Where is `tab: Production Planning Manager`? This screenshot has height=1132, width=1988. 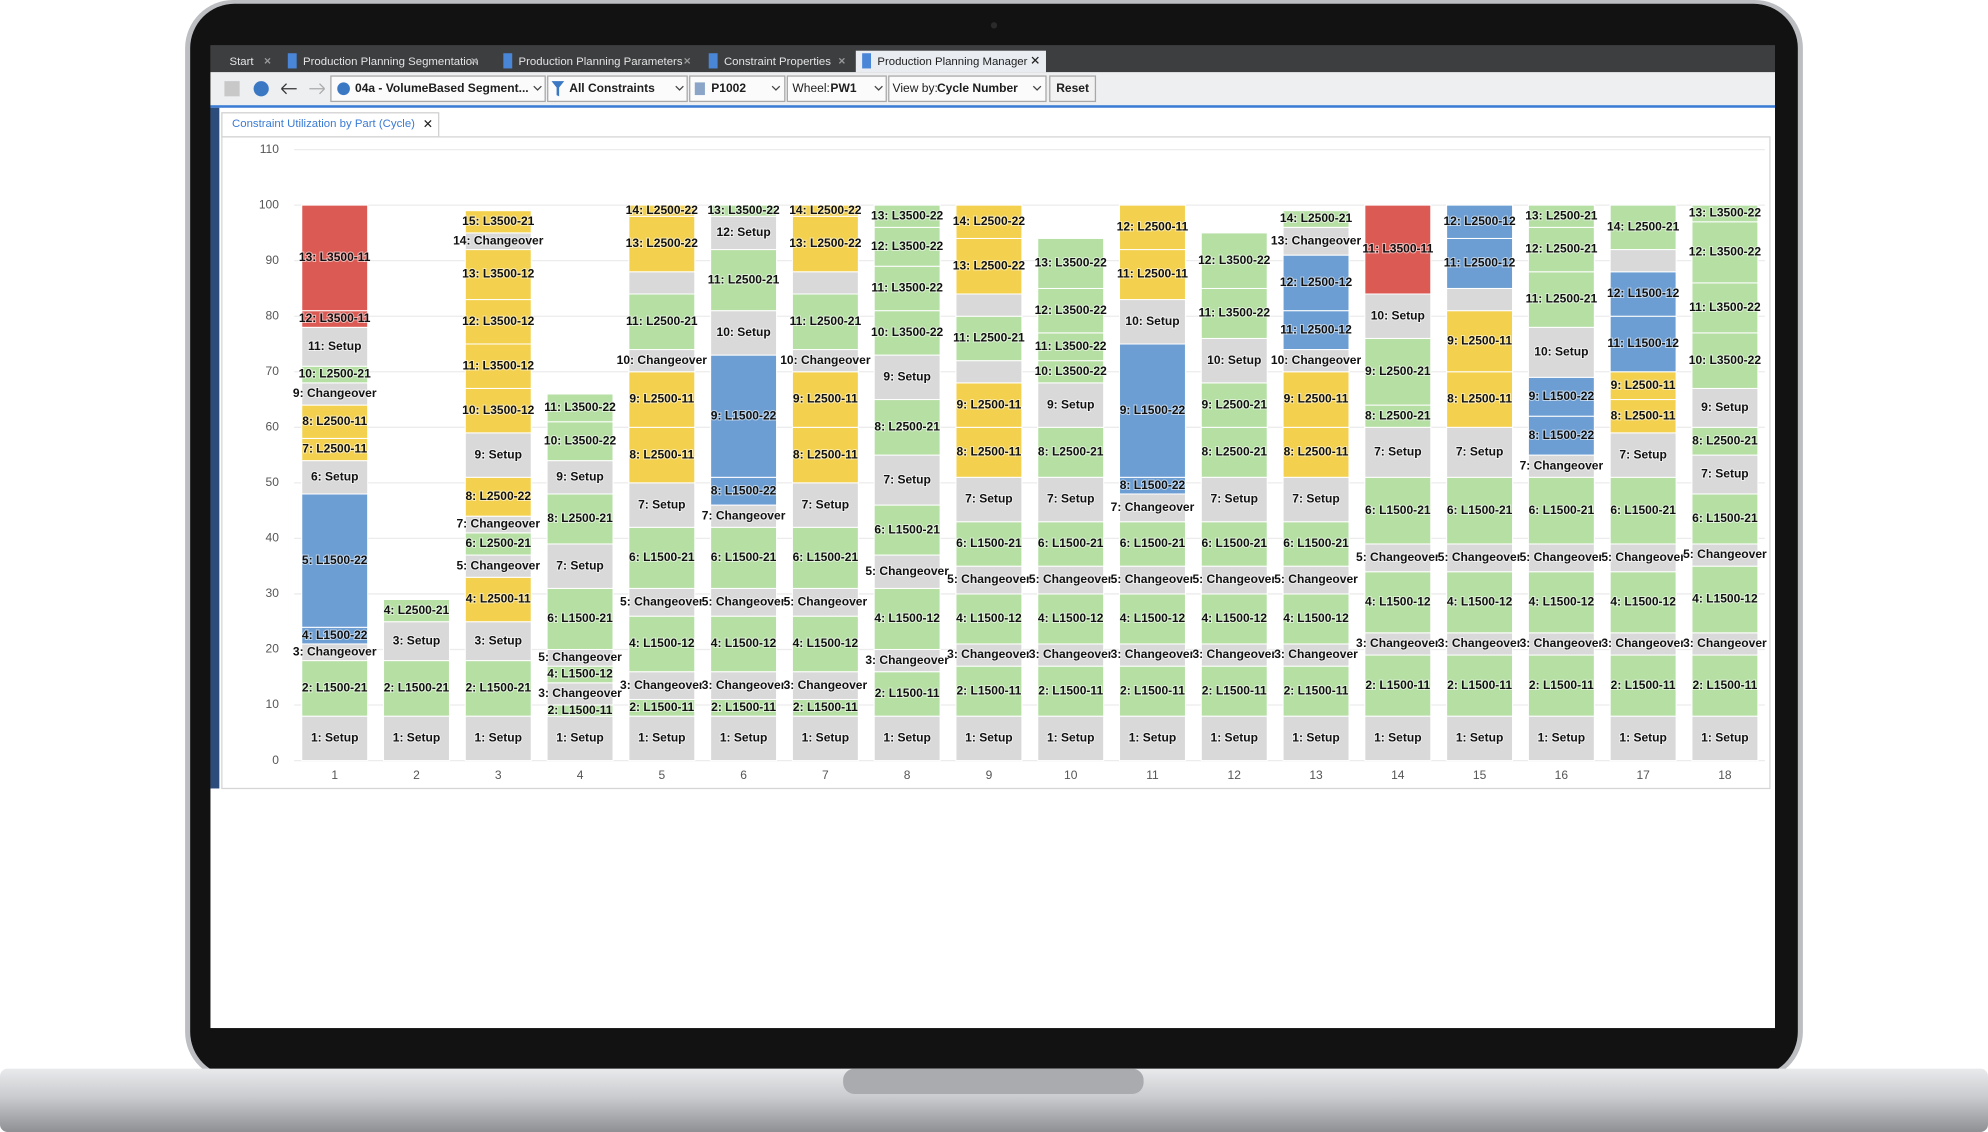 tab: Production Planning Manager is located at coordinates (952, 62).